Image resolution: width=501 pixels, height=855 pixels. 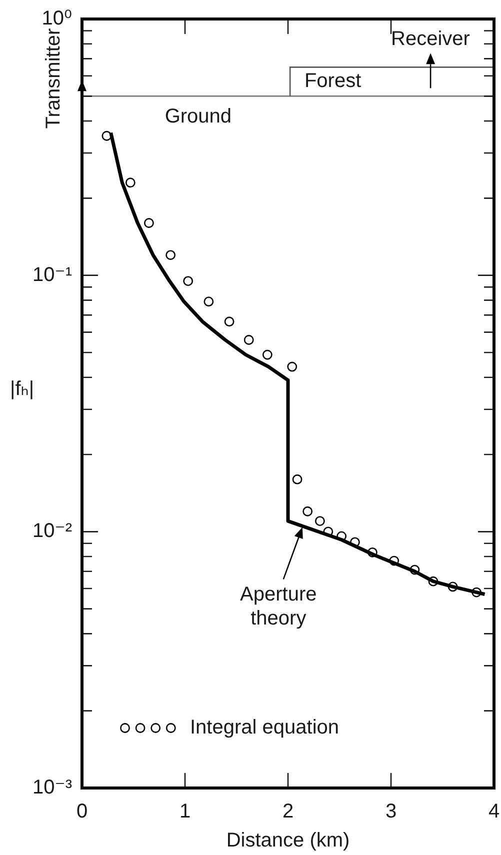 I want to click on annotation: Forest, so click(x=333, y=81).